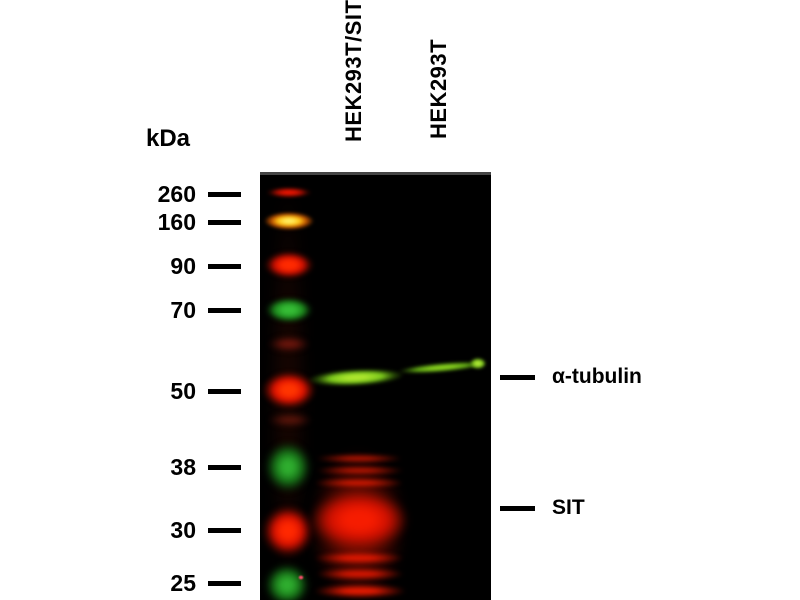 The width and height of the screenshot is (800, 600). What do you see at coordinates (176, 193) in the screenshot?
I see `mw-marker-label: 260` at bounding box center [176, 193].